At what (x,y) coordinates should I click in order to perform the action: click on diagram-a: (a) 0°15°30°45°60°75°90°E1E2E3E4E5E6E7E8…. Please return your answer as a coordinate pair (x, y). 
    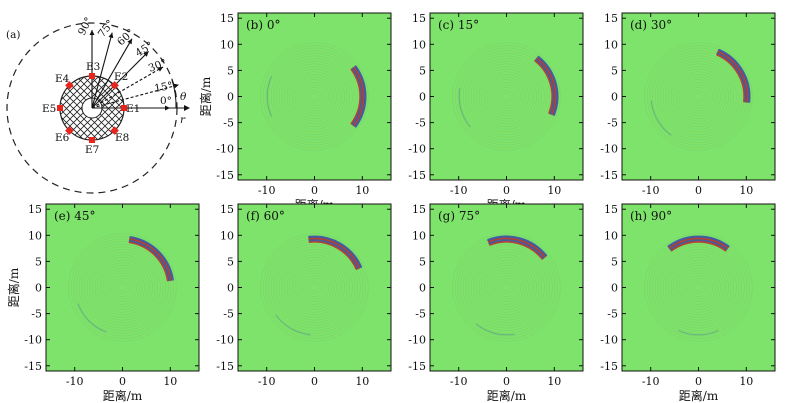
    Looking at the image, I should click on (98, 104).